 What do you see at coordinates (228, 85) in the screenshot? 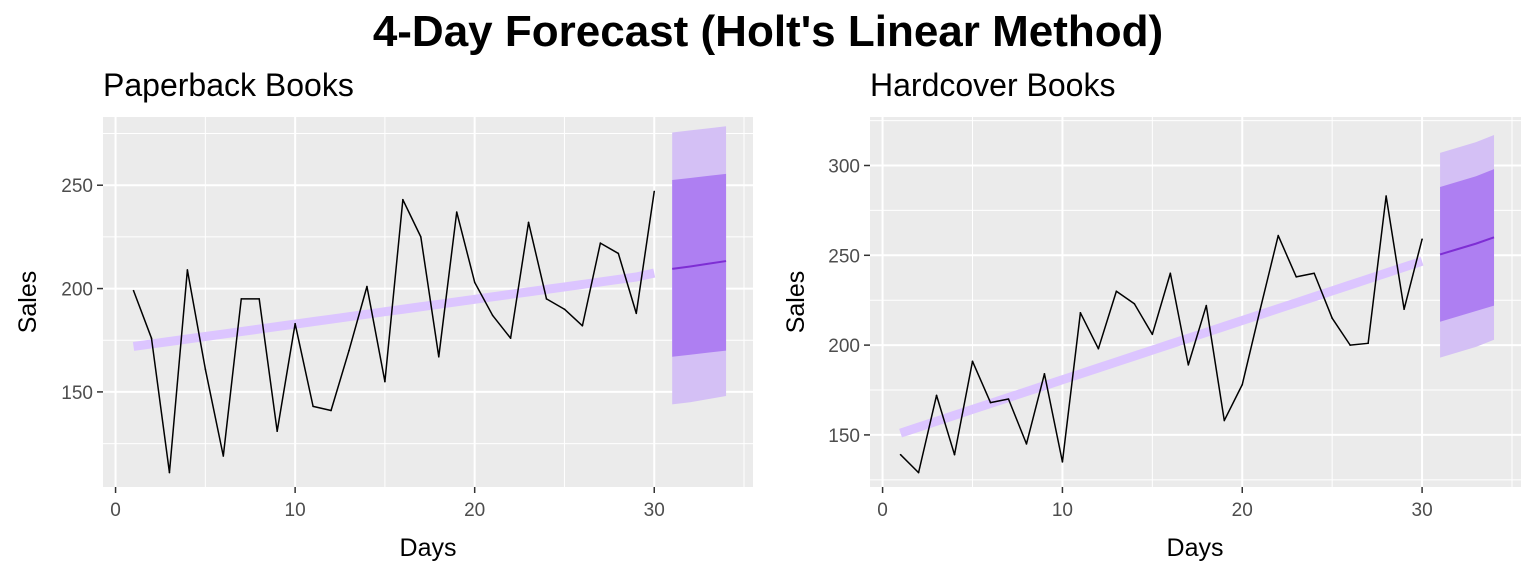
I see `panel-title: Paperback Books` at bounding box center [228, 85].